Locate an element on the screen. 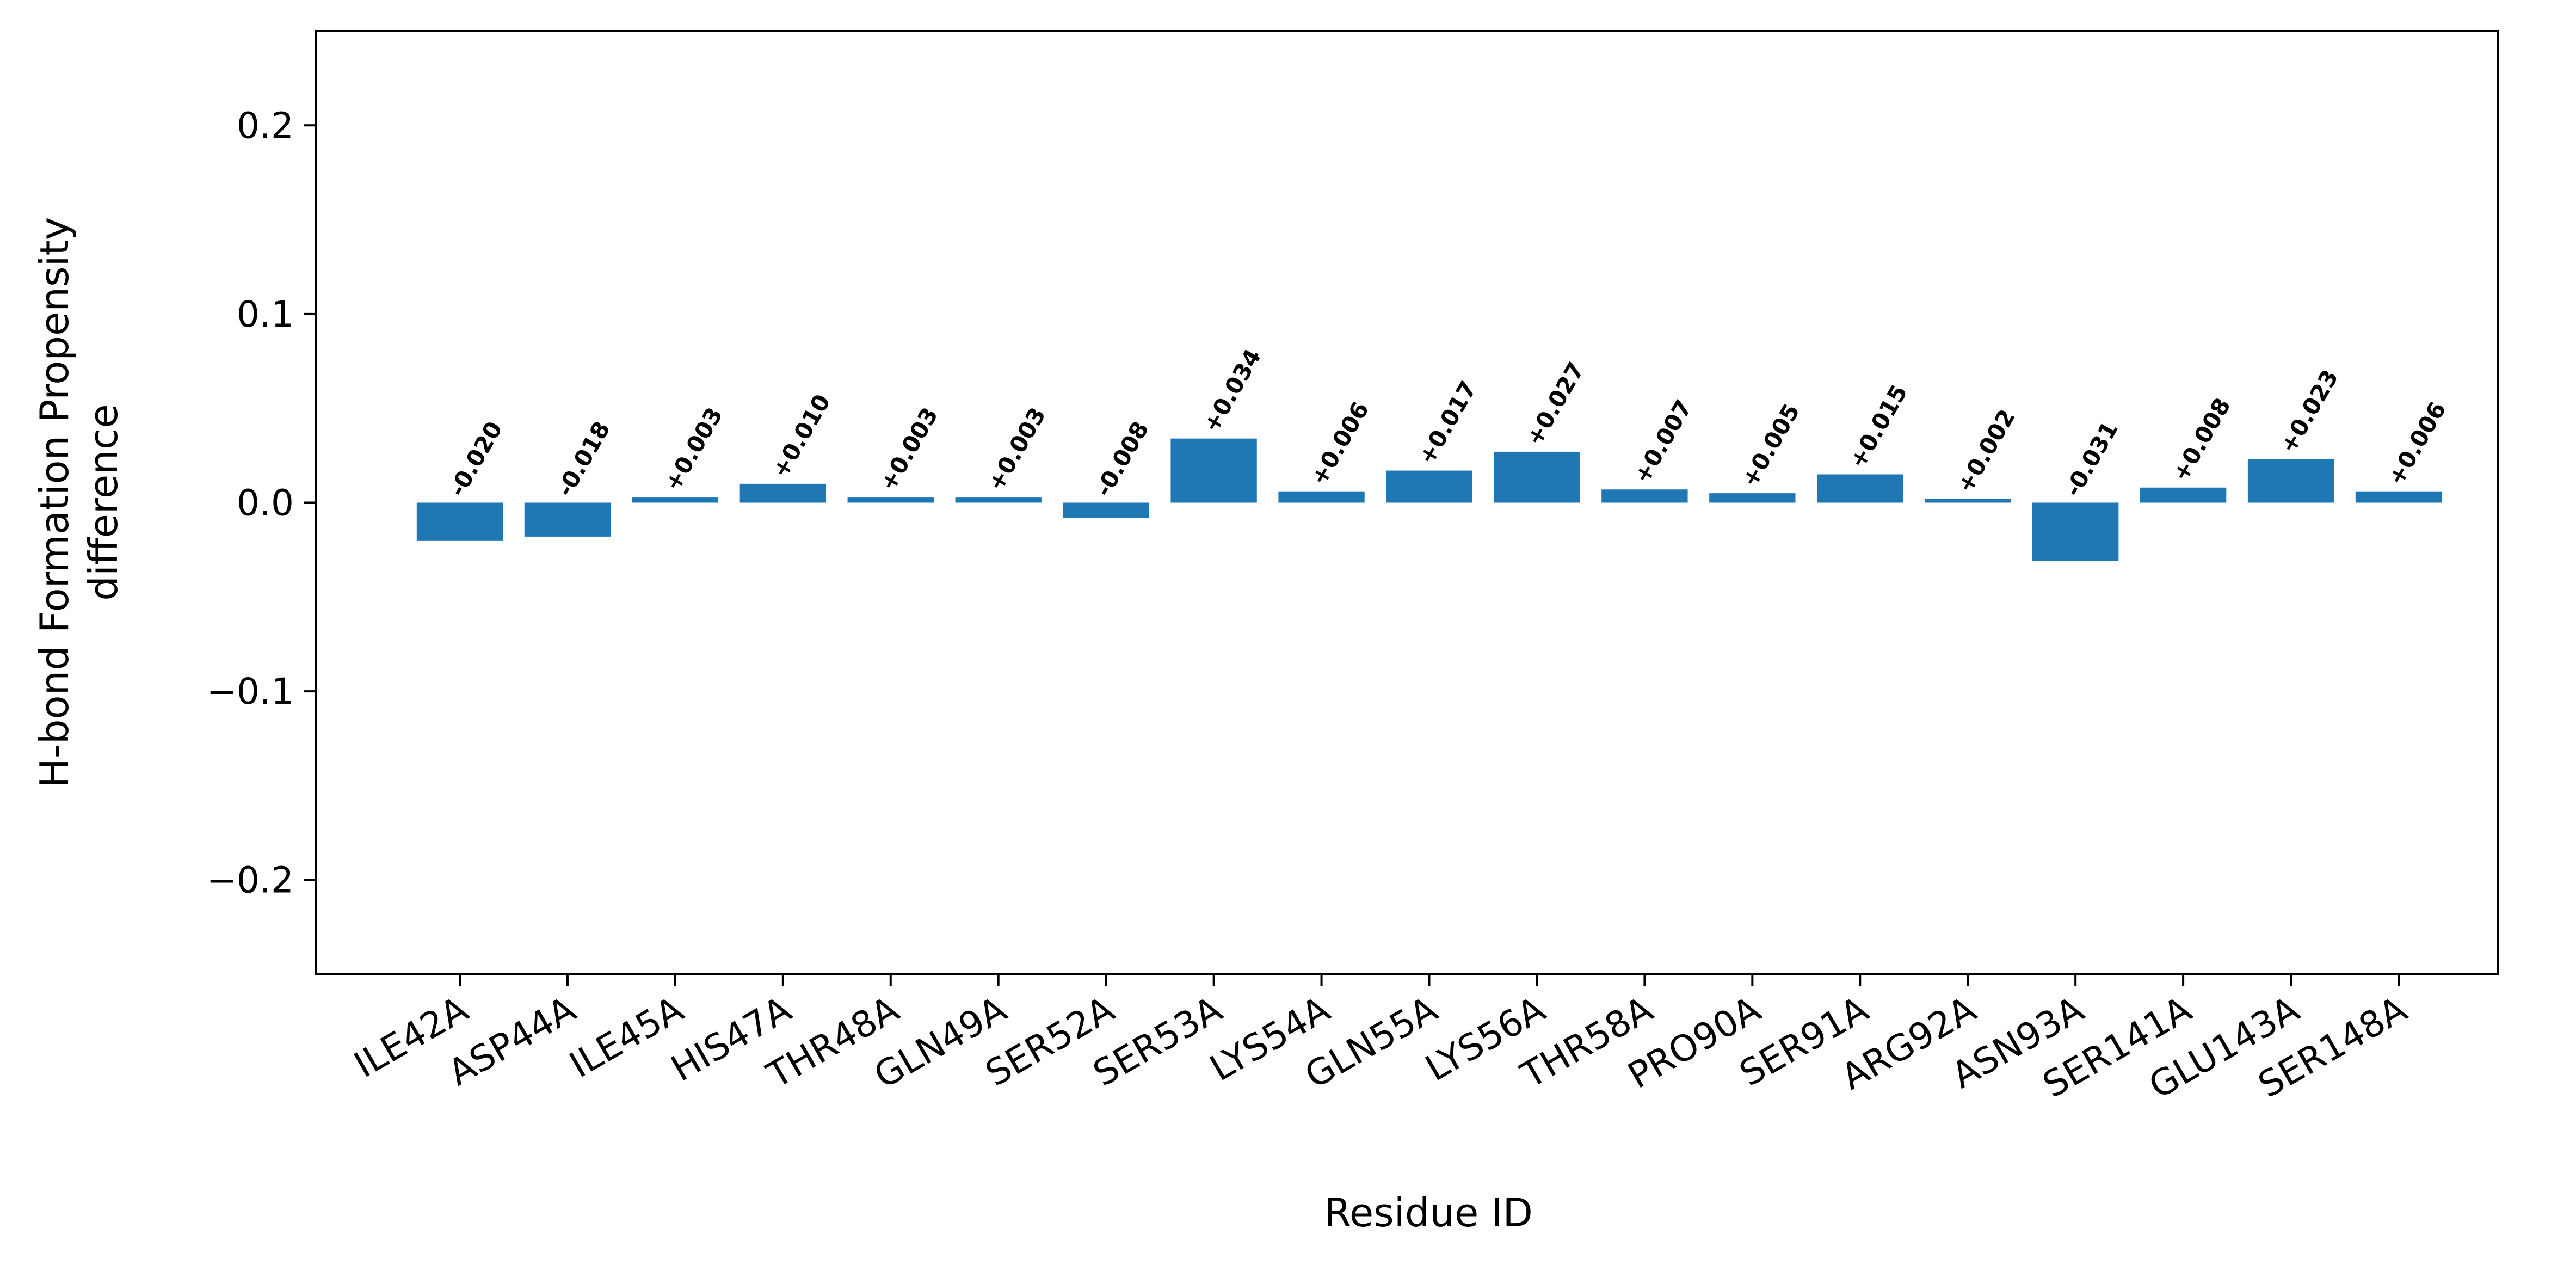  y-axis-label-line2: difference is located at coordinates (103, 502).